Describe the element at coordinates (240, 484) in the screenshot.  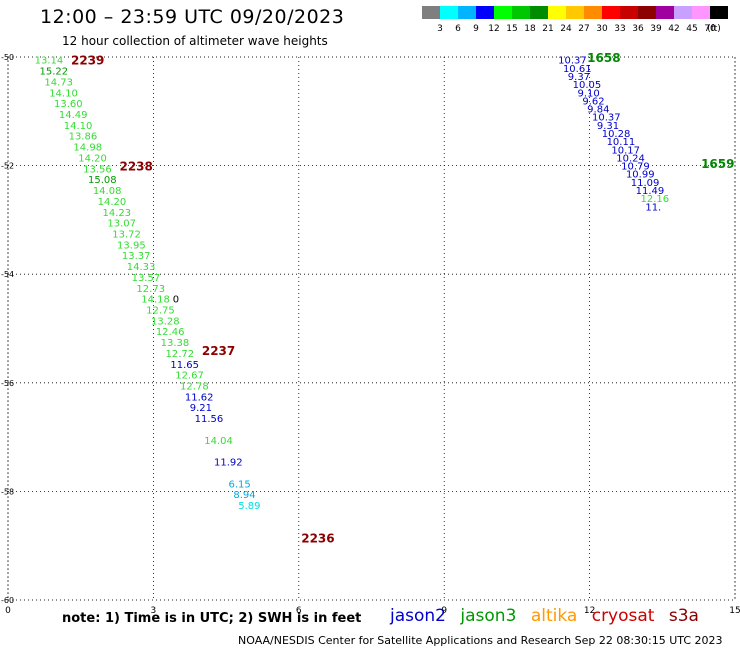
I see `wave-height-value: 6.15` at that location.